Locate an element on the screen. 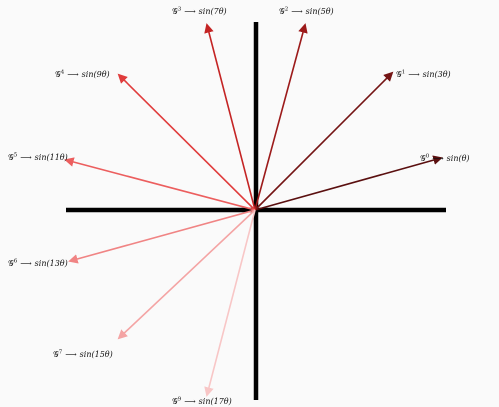 This screenshot has height=407, width=499. vector-label-7: 𝒢7 ⟶ sin(15θ) is located at coordinates (83, 355).